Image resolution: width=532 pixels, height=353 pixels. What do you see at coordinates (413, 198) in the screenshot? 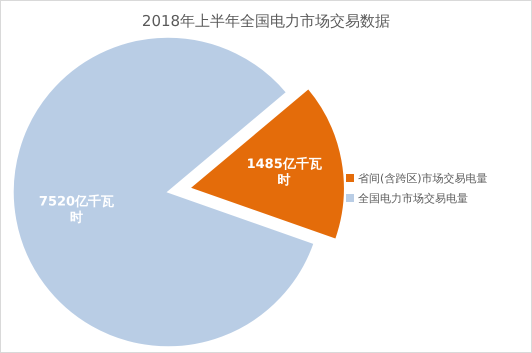
I see `legend-label: 全国电力市场交易电量` at bounding box center [413, 198].